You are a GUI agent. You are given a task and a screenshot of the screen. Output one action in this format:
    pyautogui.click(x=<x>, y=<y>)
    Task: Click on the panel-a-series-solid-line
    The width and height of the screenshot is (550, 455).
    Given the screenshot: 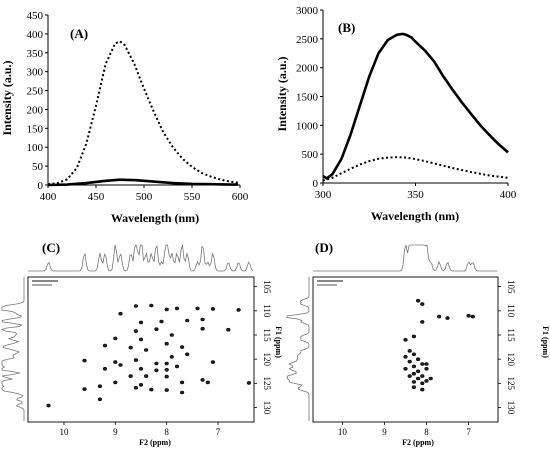 What is the action you would take?
    pyautogui.click(x=143, y=182)
    